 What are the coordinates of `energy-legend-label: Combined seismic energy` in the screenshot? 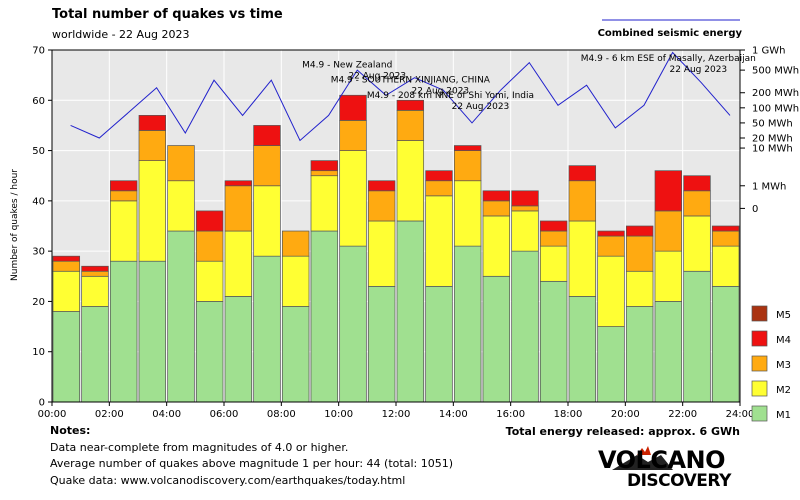 It's located at (670, 33).